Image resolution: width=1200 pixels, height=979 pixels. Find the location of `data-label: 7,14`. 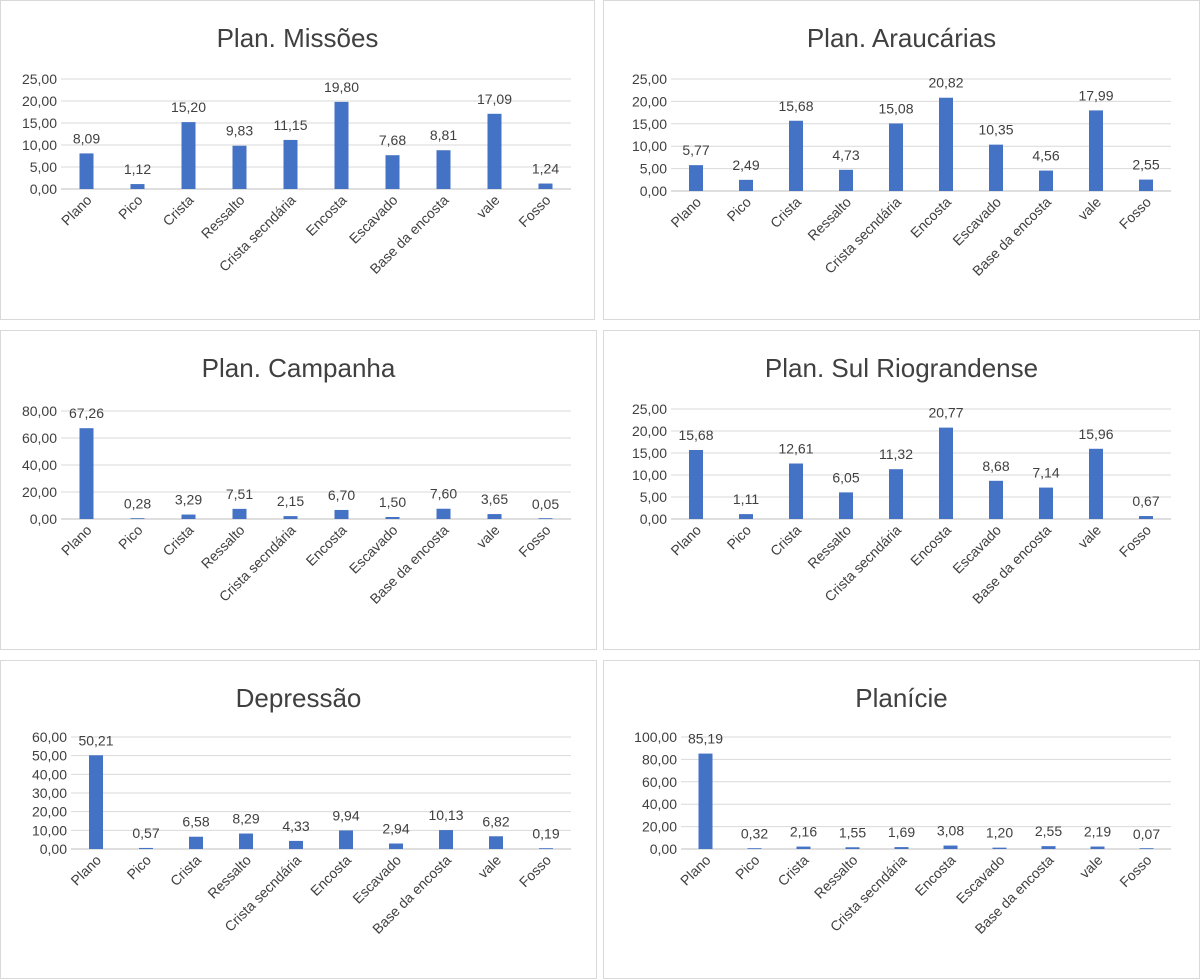

data-label: 7,14 is located at coordinates (1045, 473).